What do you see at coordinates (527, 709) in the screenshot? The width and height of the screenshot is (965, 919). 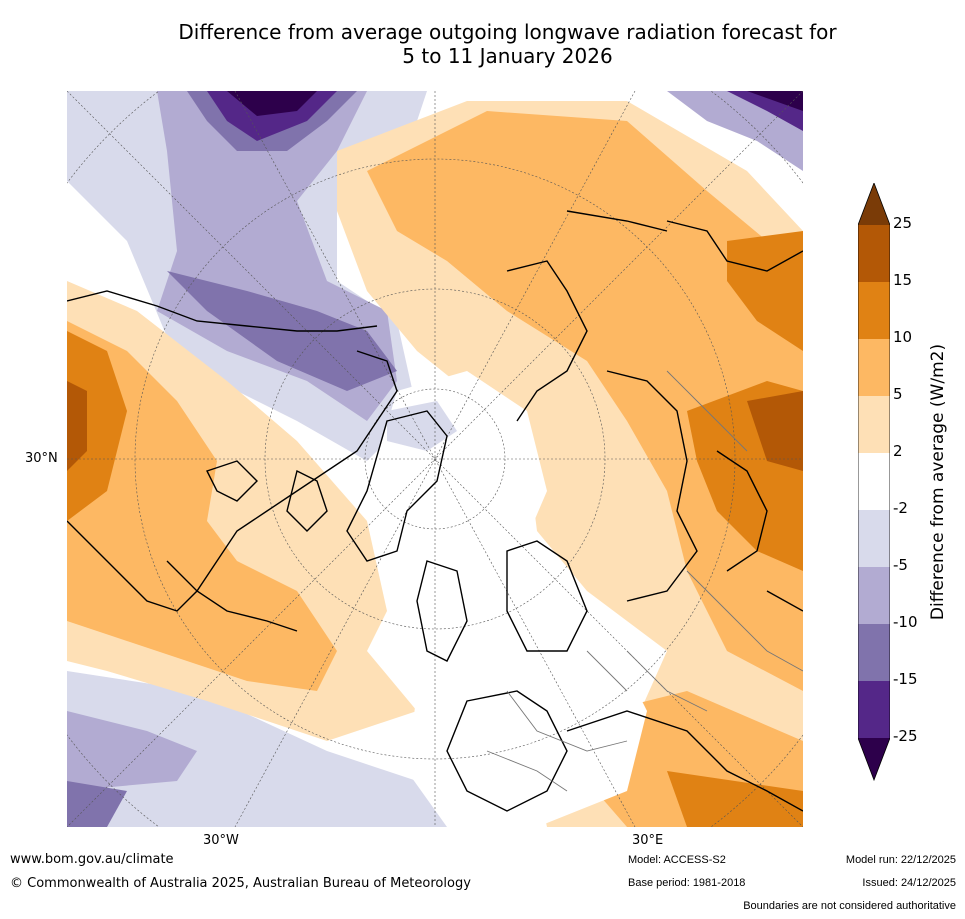 I see `anomaly-region-neutral` at bounding box center [527, 709].